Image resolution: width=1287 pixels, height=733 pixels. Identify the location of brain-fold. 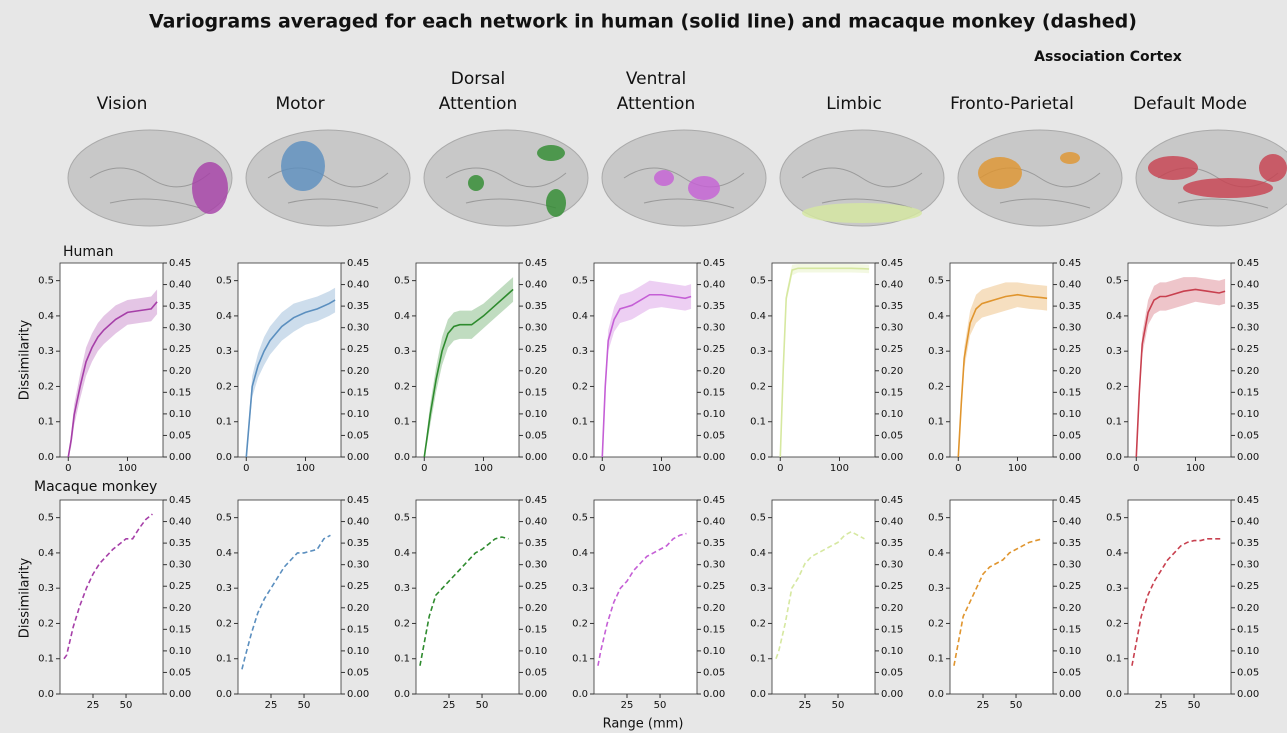
(506, 188).